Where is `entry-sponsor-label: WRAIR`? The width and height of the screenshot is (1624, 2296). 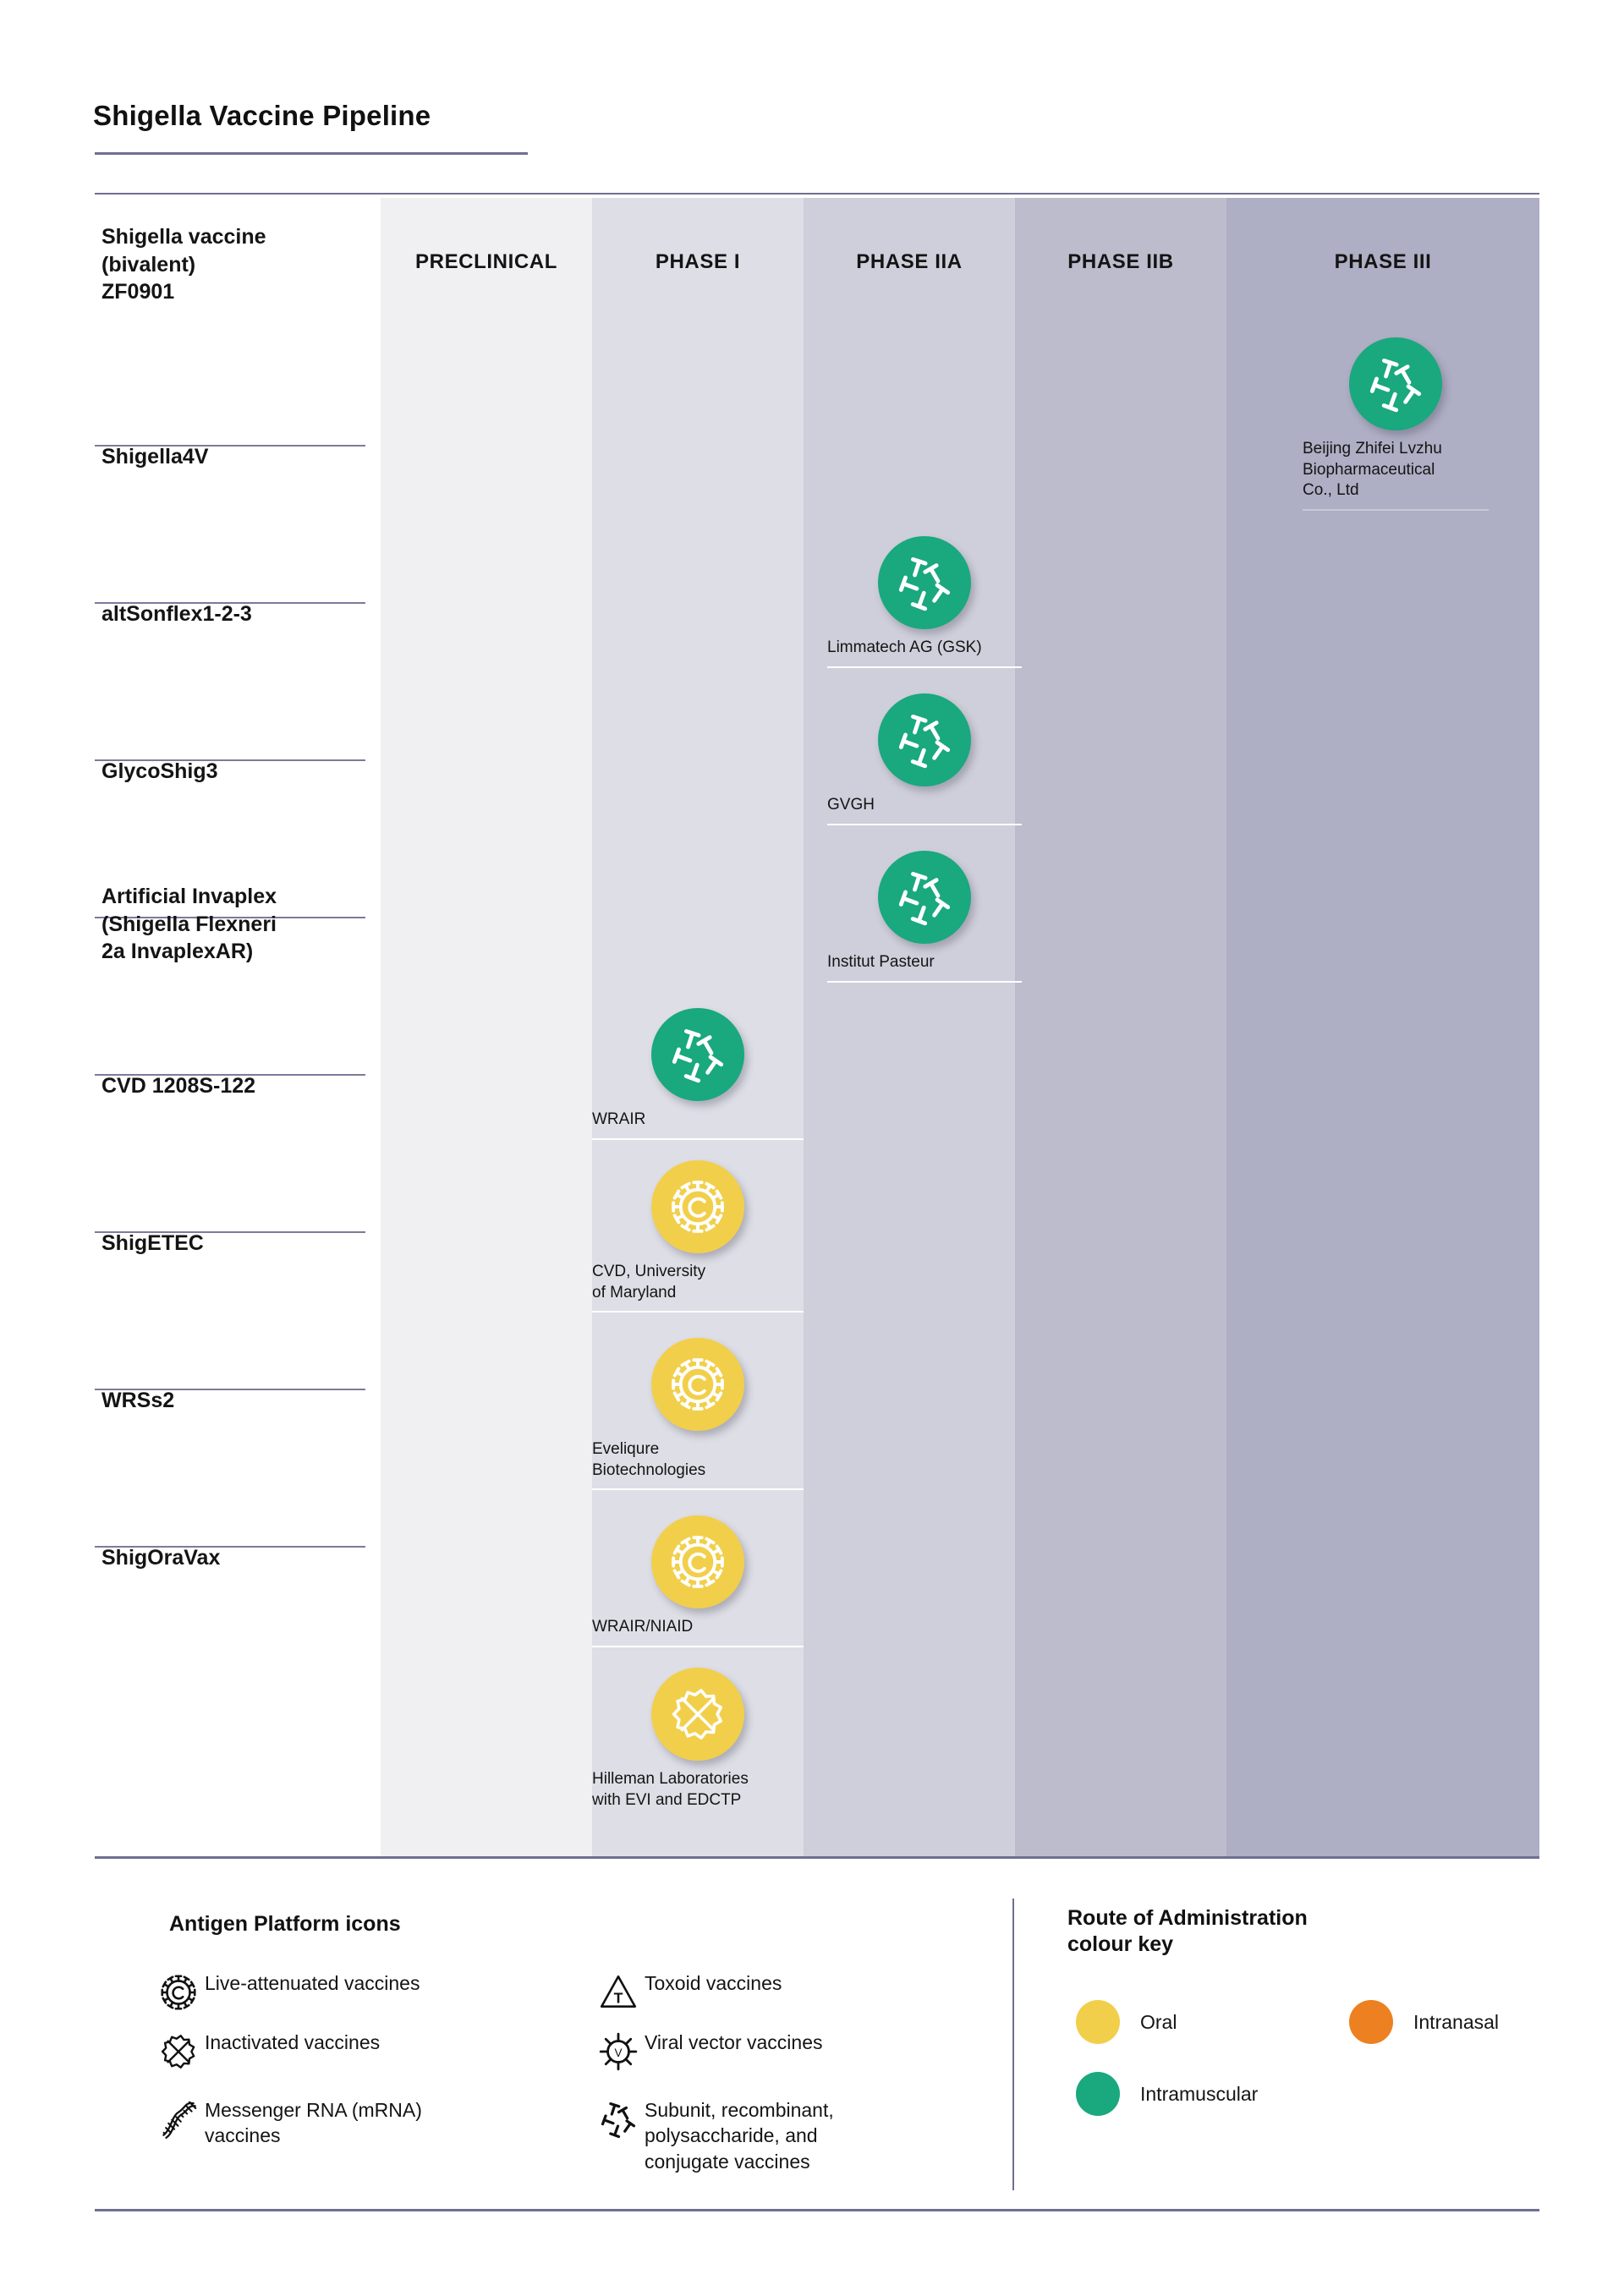 entry-sponsor-label: WRAIR is located at coordinates (619, 1119).